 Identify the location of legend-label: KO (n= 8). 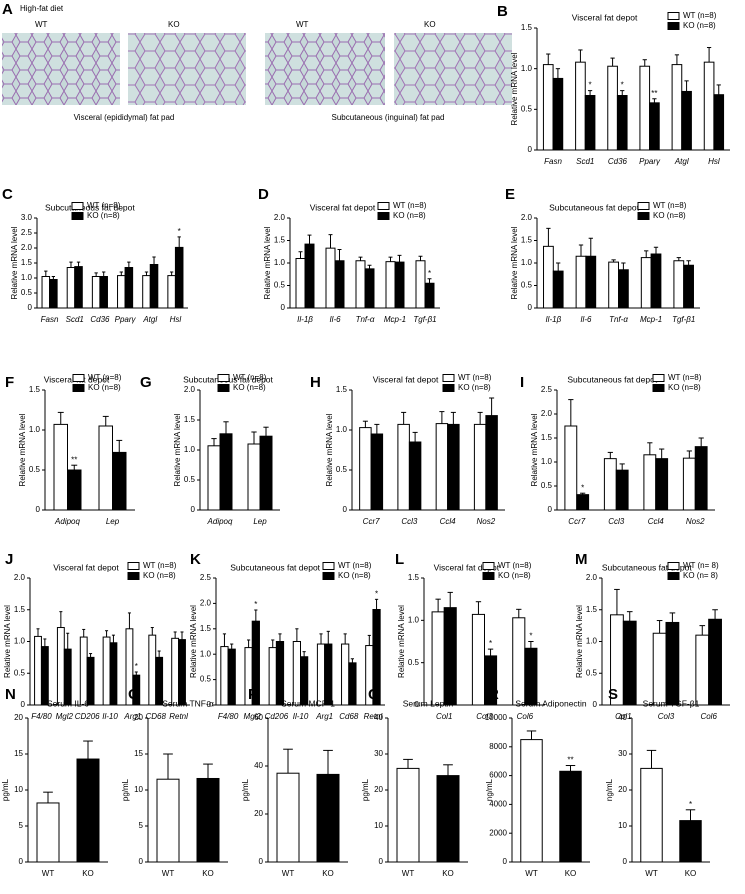
(700, 575).